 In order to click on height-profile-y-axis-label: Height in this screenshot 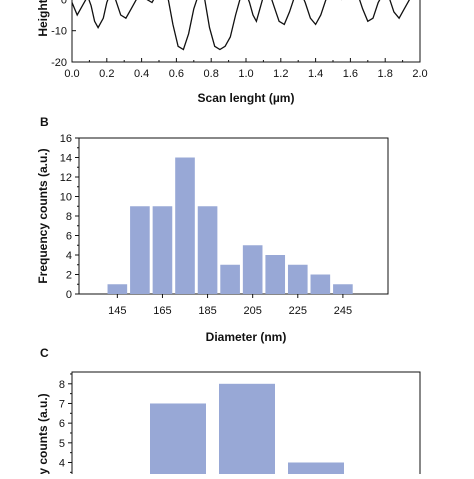, I will do `click(43, 18)`.